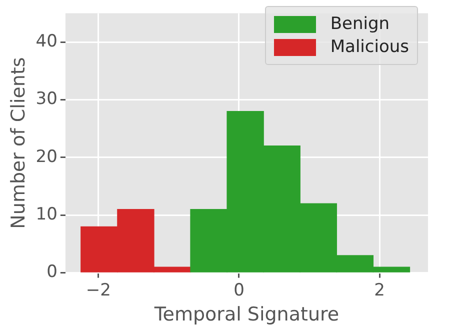  I want to click on y-tick-label: 10, so click(47, 214).